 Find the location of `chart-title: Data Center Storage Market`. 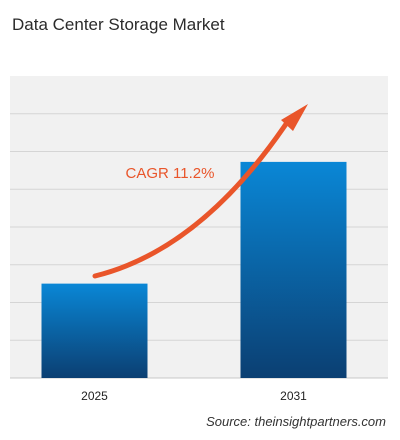

chart-title: Data Center Storage Market is located at coordinates (118, 24).